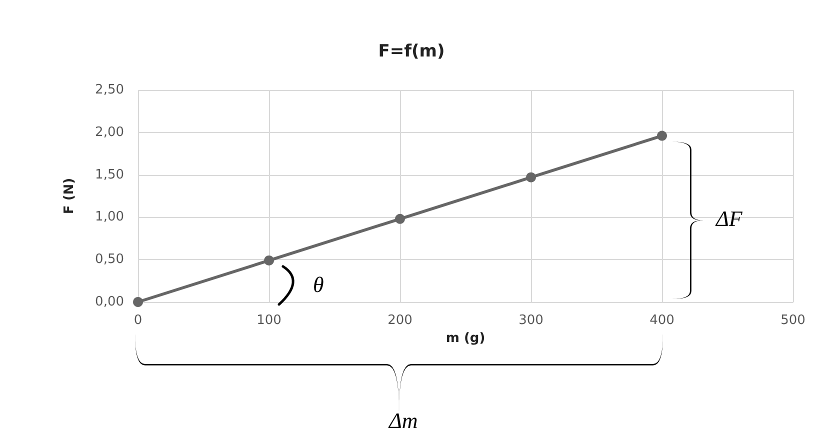 The image size is (823, 439). Describe the element at coordinates (109, 90) in the screenshot. I see `y-tick-label: 2,50` at that location.